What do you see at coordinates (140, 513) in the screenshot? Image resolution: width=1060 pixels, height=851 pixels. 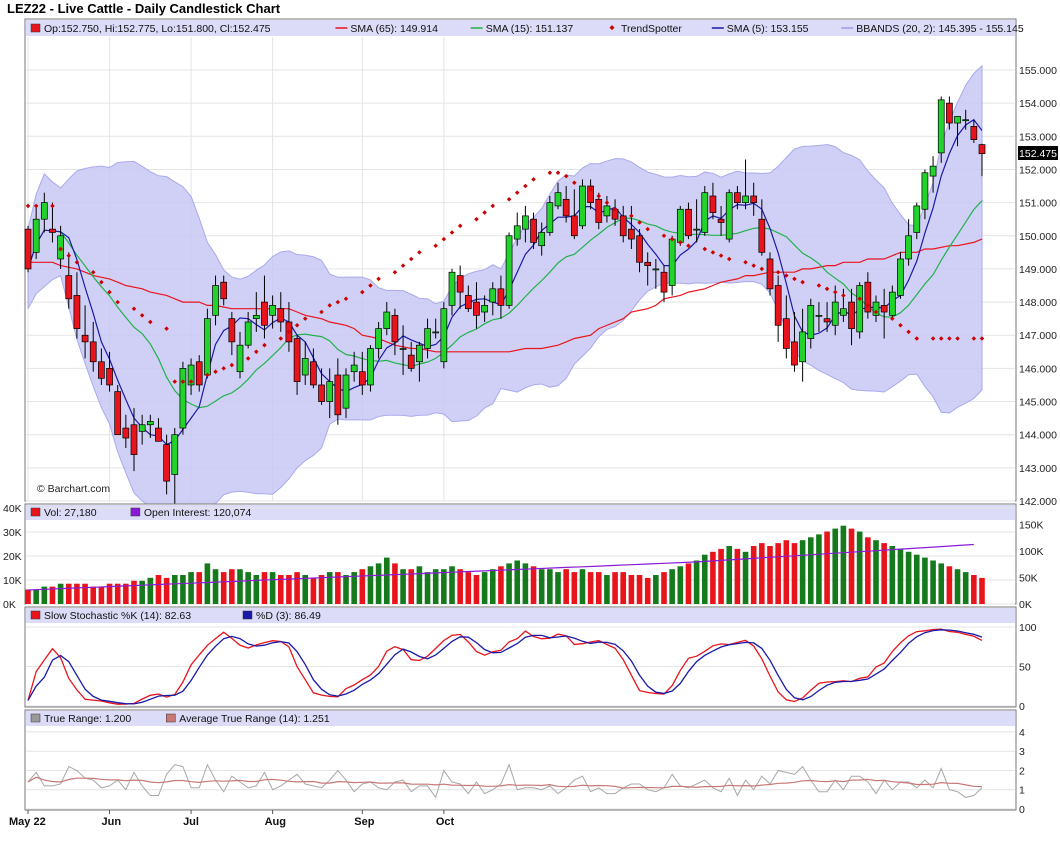 I see `volume-legend: Vol: 27,180 Open Interest: 120,074` at bounding box center [140, 513].